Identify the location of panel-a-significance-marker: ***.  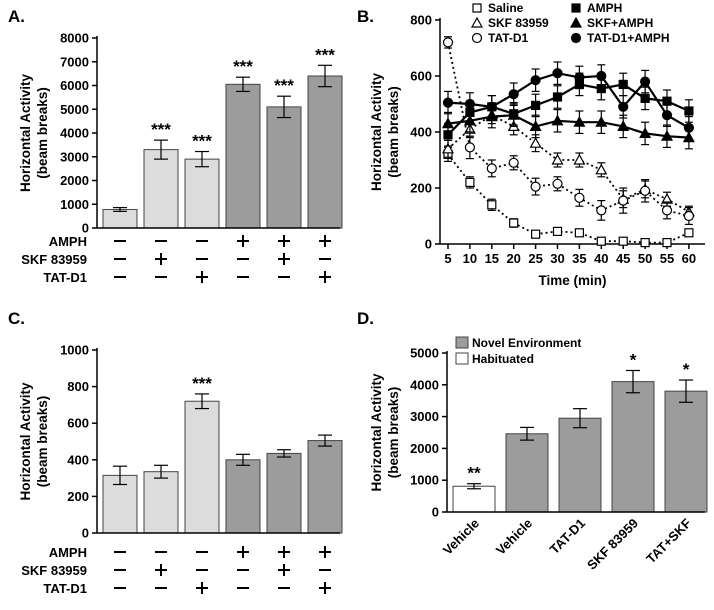
(202, 141).